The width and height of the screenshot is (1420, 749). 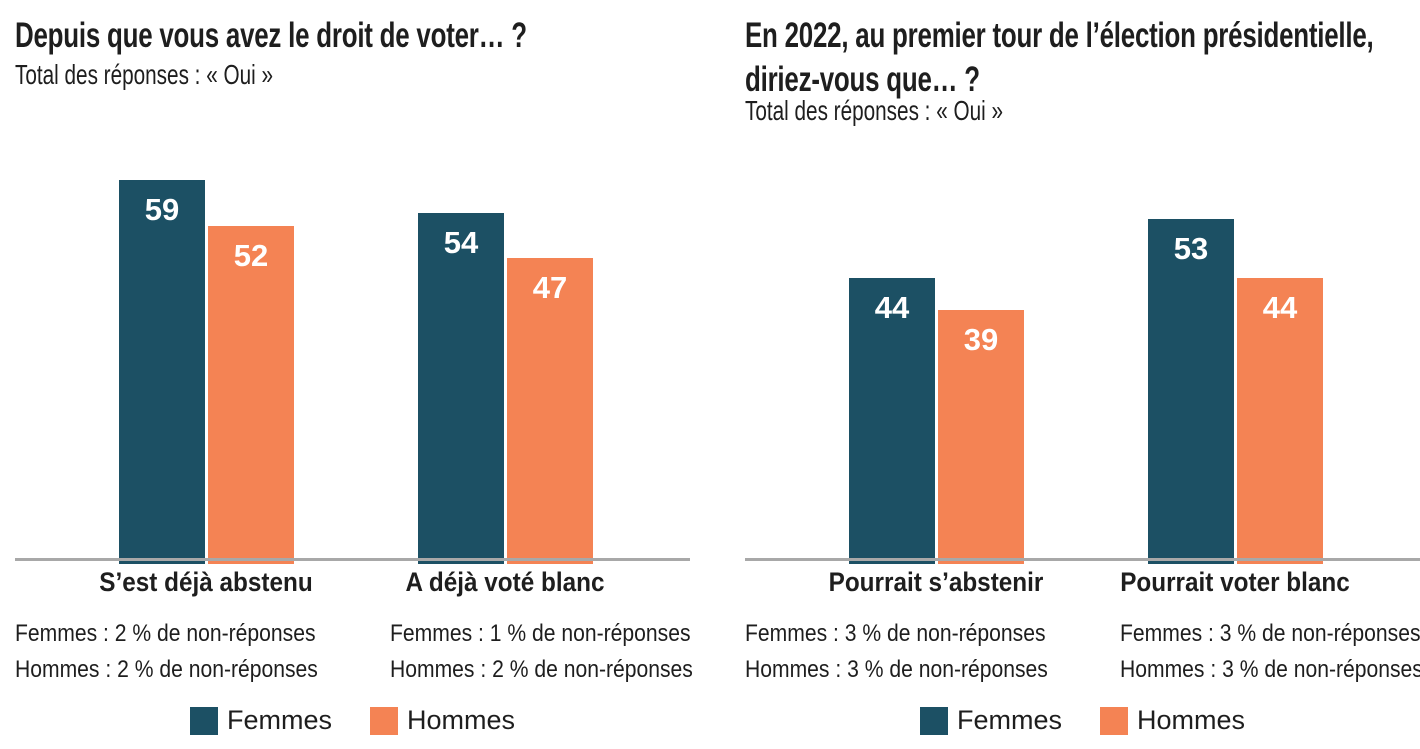 What do you see at coordinates (505, 582) in the screenshot?
I see `category-label: A déjà voté blanc` at bounding box center [505, 582].